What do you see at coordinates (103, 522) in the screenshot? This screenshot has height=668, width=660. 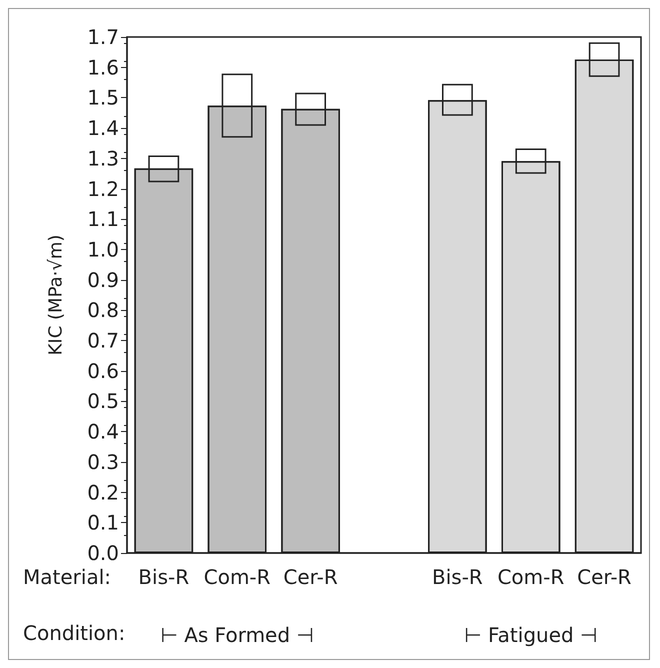 I see `y-tick-label: 0.1` at bounding box center [103, 522].